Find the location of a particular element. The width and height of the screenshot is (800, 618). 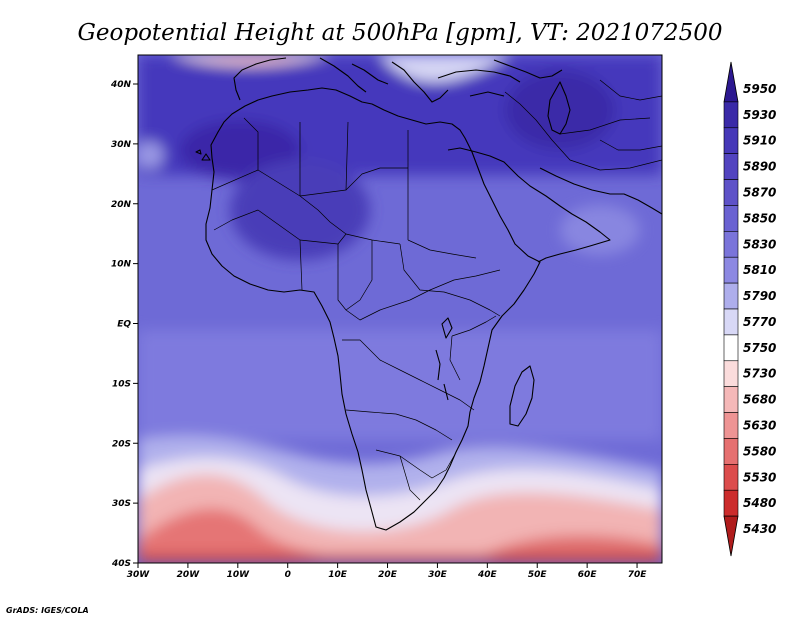

border-southern-africa is located at coordinates (415, 475).